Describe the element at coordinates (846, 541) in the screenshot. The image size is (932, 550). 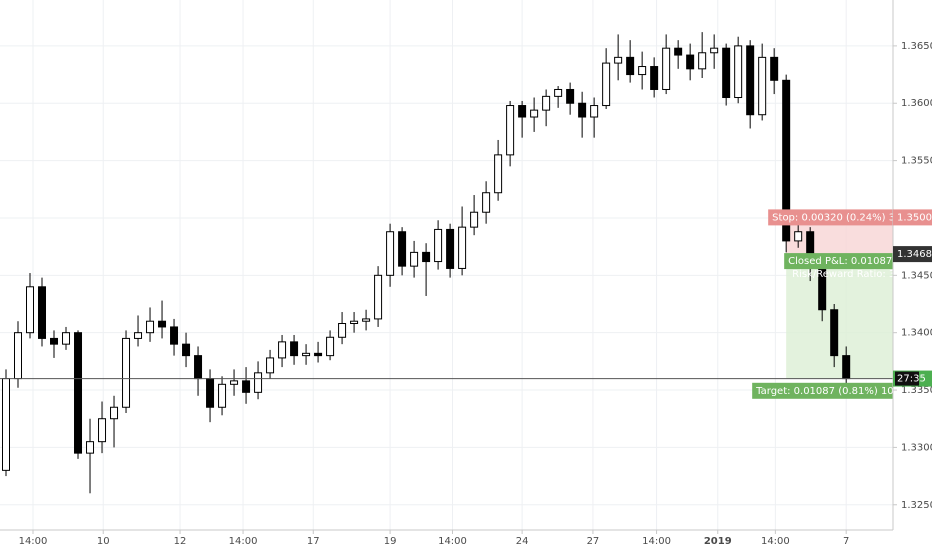
I see `x-tick-label: 7` at that location.